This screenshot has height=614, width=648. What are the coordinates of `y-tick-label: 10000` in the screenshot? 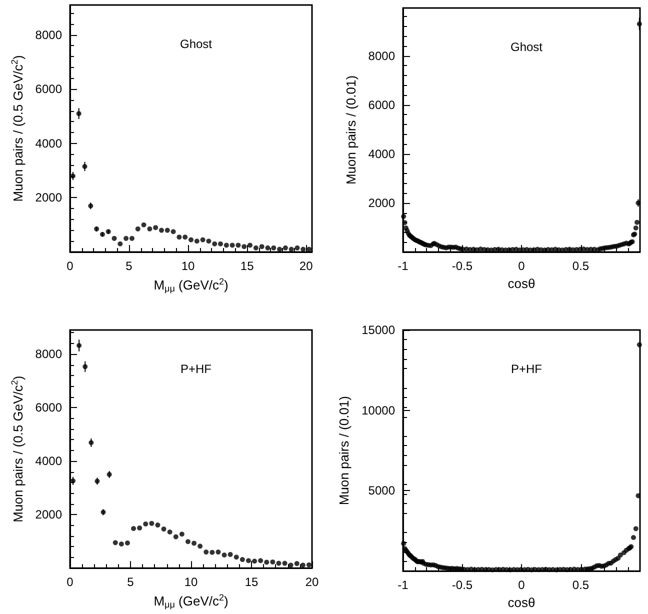 It's located at (379, 410).